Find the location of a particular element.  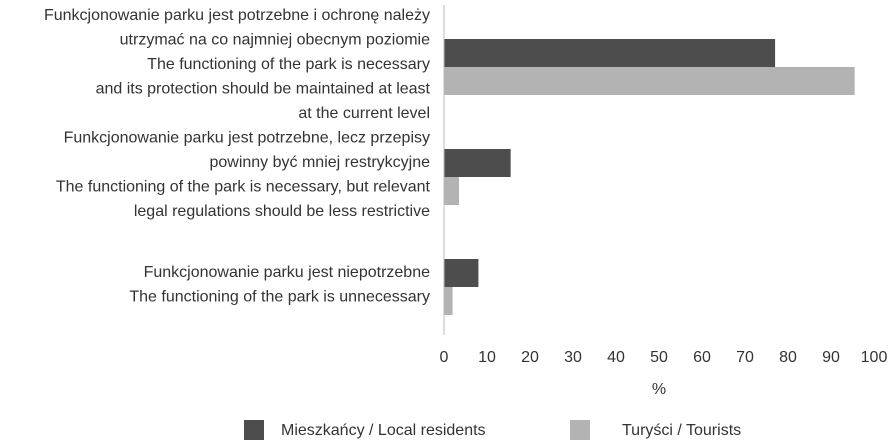

legend-label: Turyści / Tourists is located at coordinates (681, 430).